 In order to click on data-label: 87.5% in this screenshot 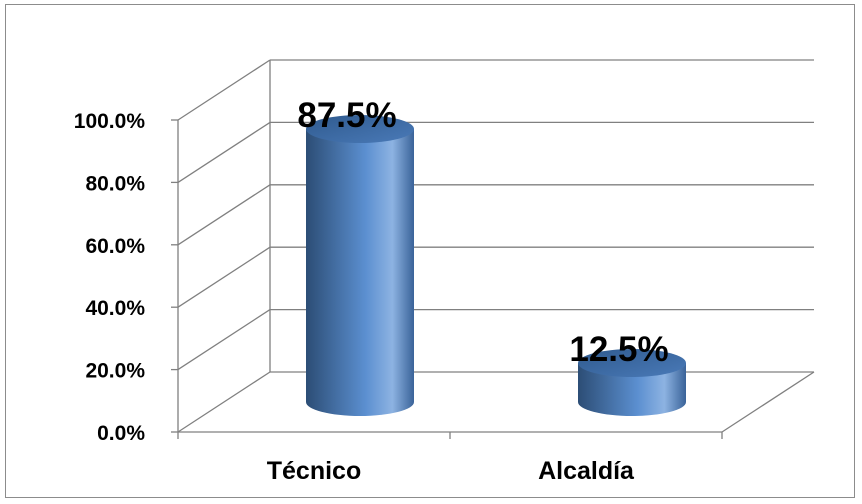, I will do `click(346, 115)`.